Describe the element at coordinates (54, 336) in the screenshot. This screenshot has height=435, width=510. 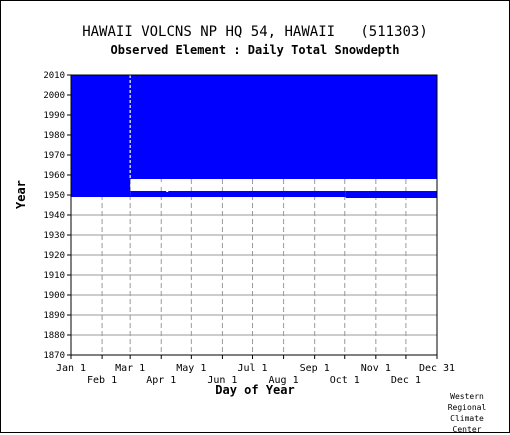
I see `y-tick-label: 1880` at that location.